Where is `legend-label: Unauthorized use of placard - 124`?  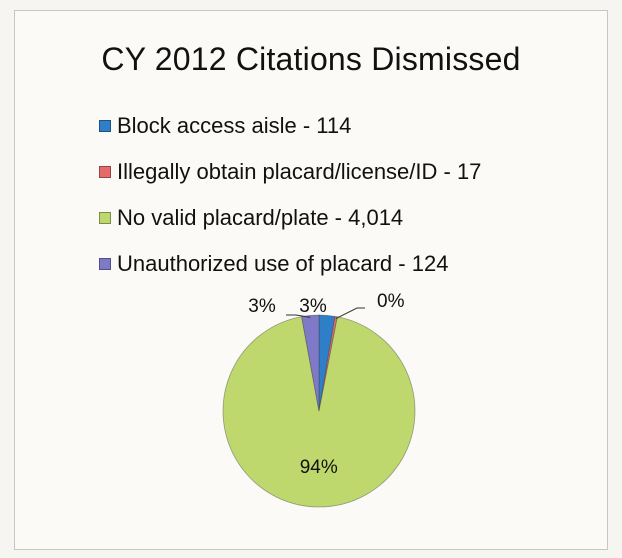 legend-label: Unauthorized use of placard - 124 is located at coordinates (283, 263).